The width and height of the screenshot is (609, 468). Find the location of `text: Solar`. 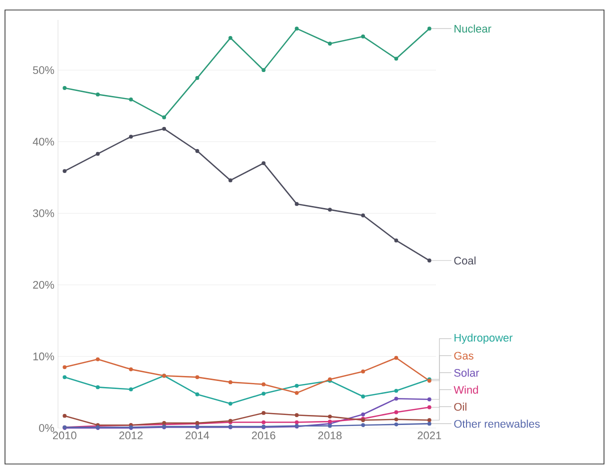

text: Solar is located at coordinates (467, 372).